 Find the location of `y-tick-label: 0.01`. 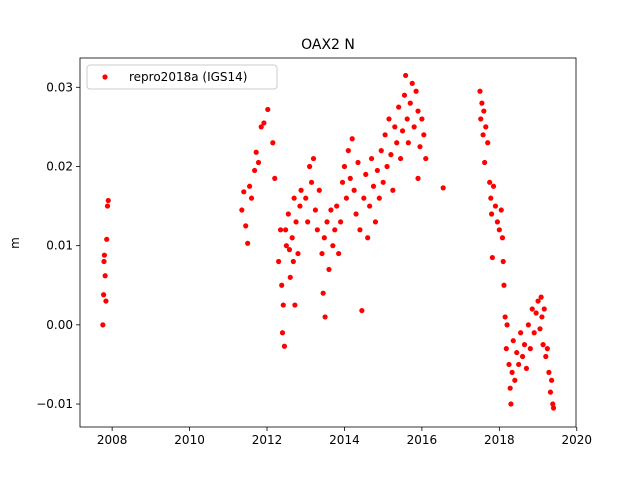

y-tick-label: 0.01 is located at coordinates (59, 246).